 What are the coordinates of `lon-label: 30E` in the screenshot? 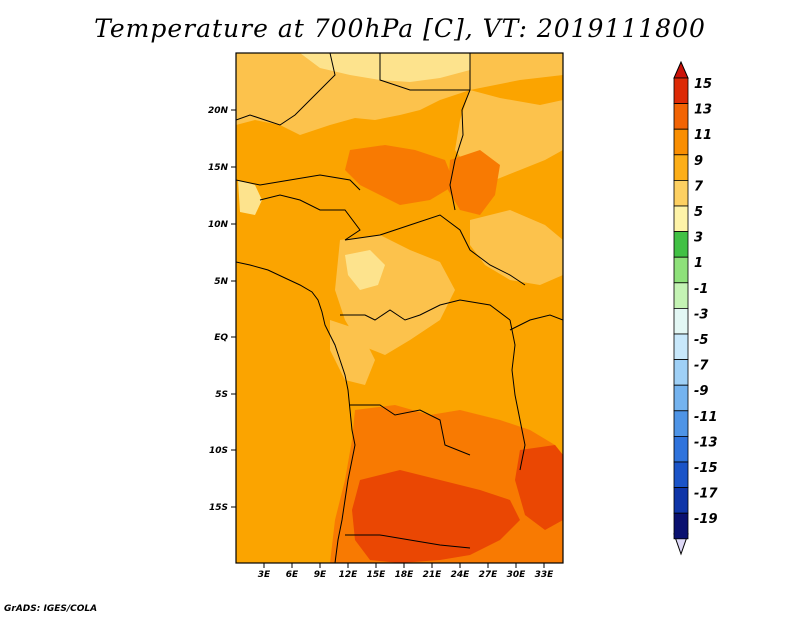 It's located at (517, 575).